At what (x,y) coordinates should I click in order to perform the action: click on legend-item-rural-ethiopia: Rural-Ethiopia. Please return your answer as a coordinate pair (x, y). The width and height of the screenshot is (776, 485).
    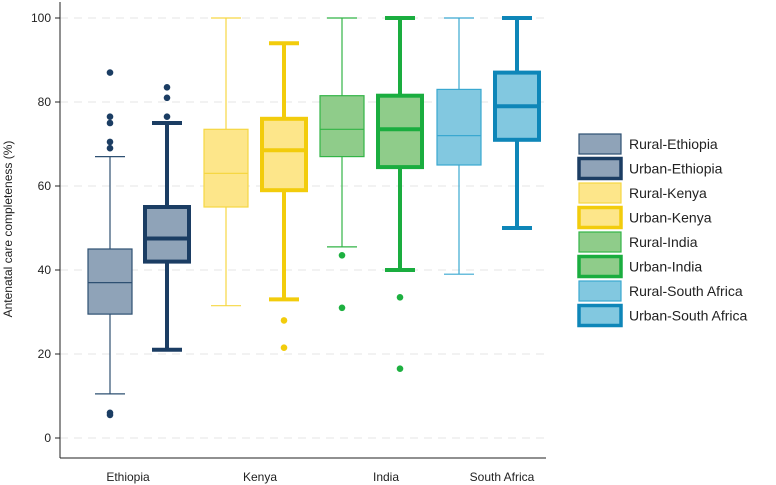
    Looking at the image, I should click on (648, 144).